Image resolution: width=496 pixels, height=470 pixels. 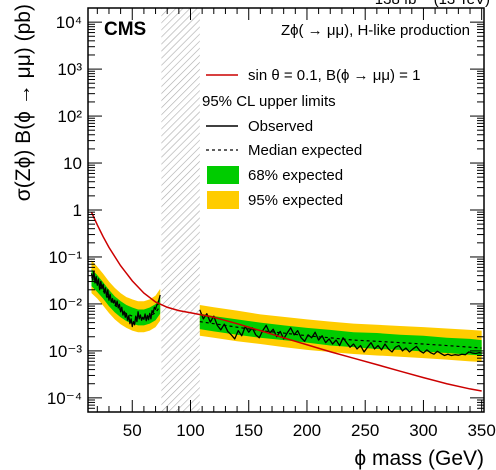 I want to click on y-tick-label: 10⁻¹, so click(x=65, y=257).